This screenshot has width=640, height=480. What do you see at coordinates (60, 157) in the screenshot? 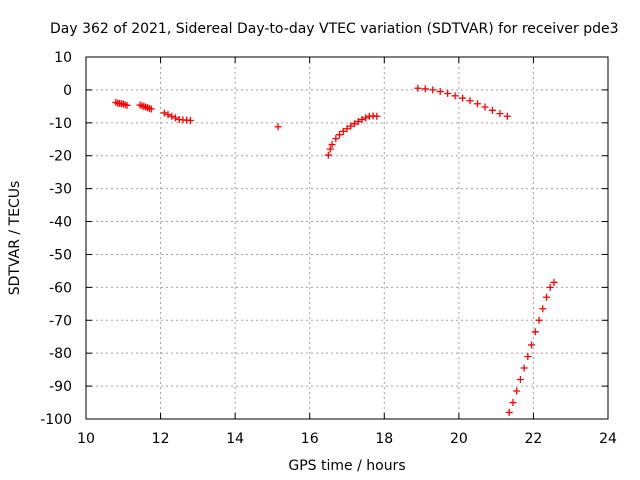
I see `y-tick-label: -20` at bounding box center [60, 157].